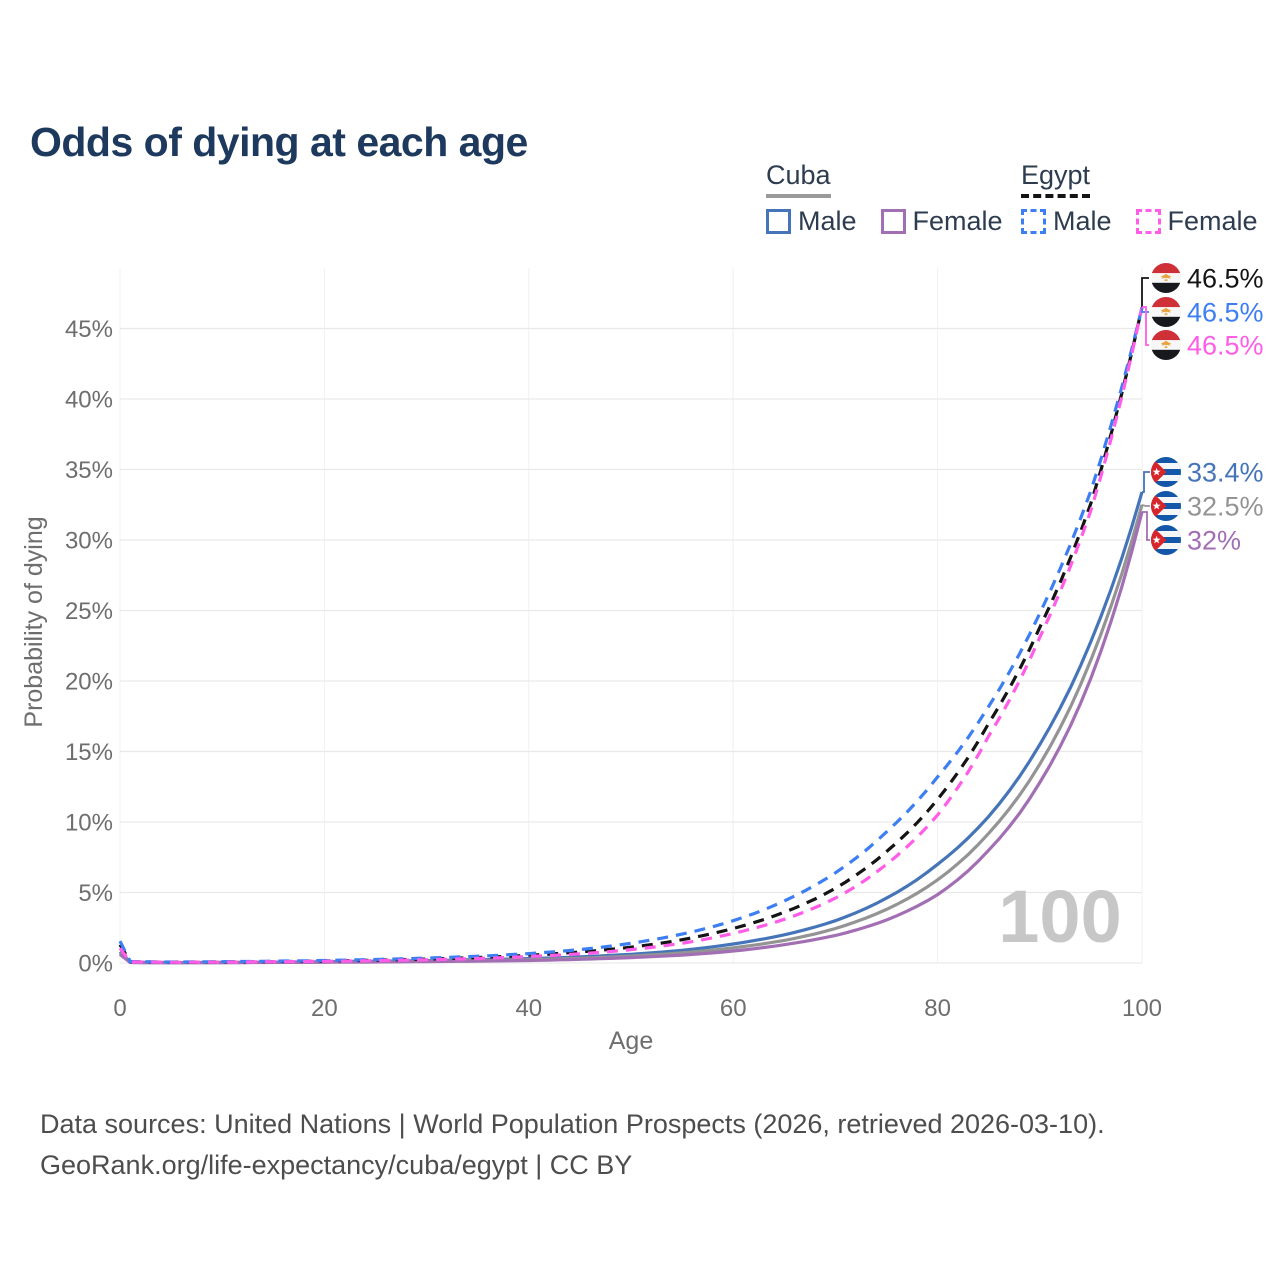  I want to click on x-tick-label: 0, so click(119, 1008).